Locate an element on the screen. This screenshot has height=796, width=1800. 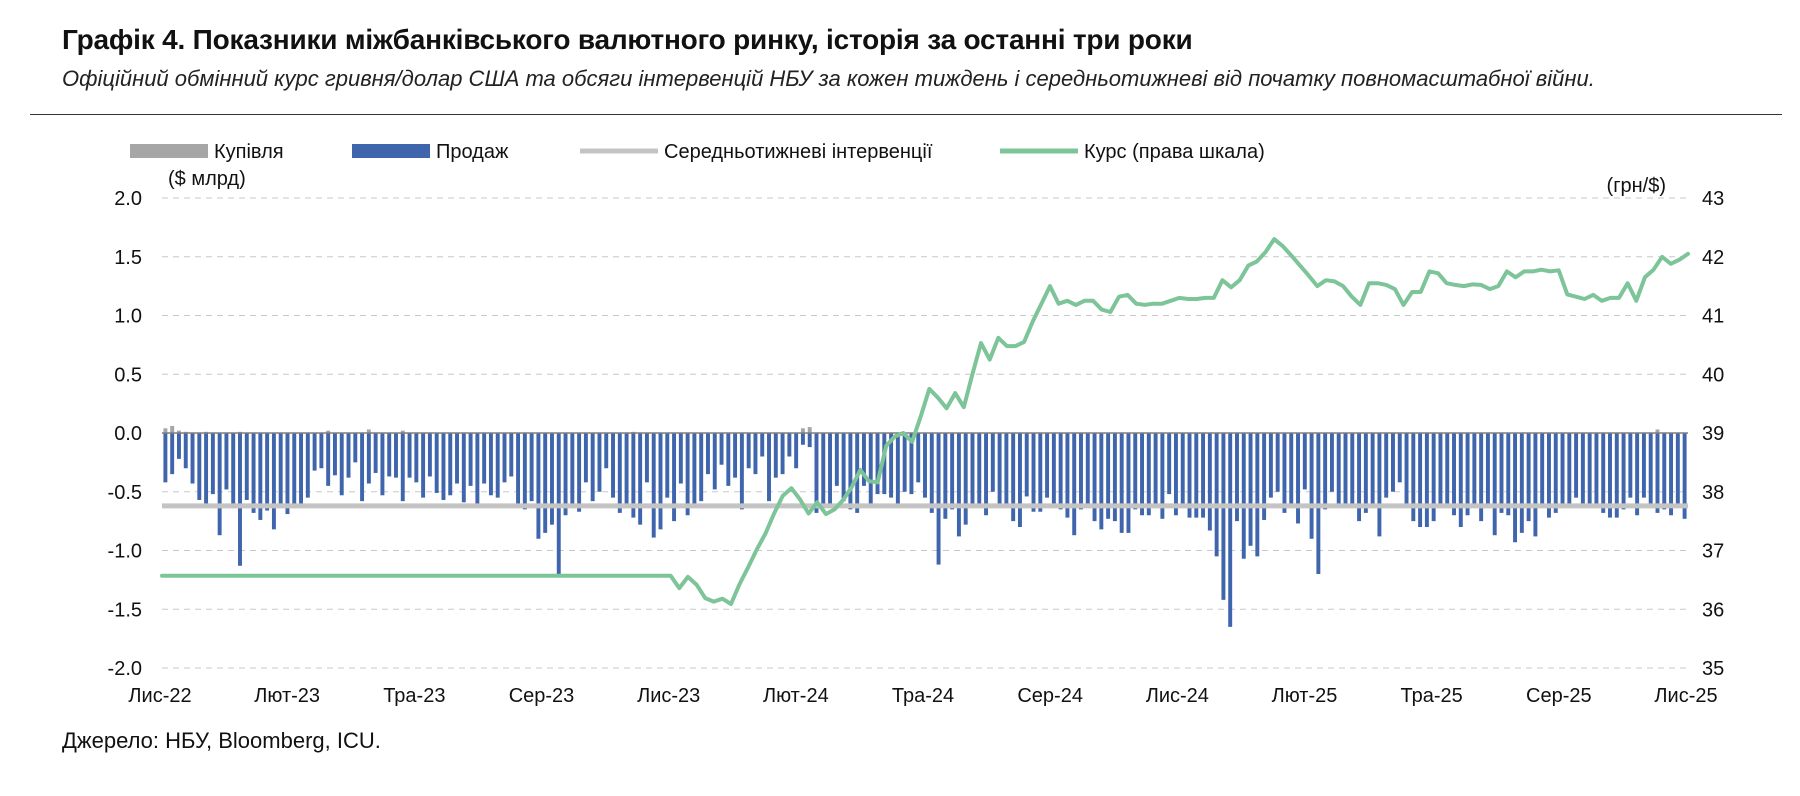
x-tick-label: Лют-25 is located at coordinates (1305, 696).